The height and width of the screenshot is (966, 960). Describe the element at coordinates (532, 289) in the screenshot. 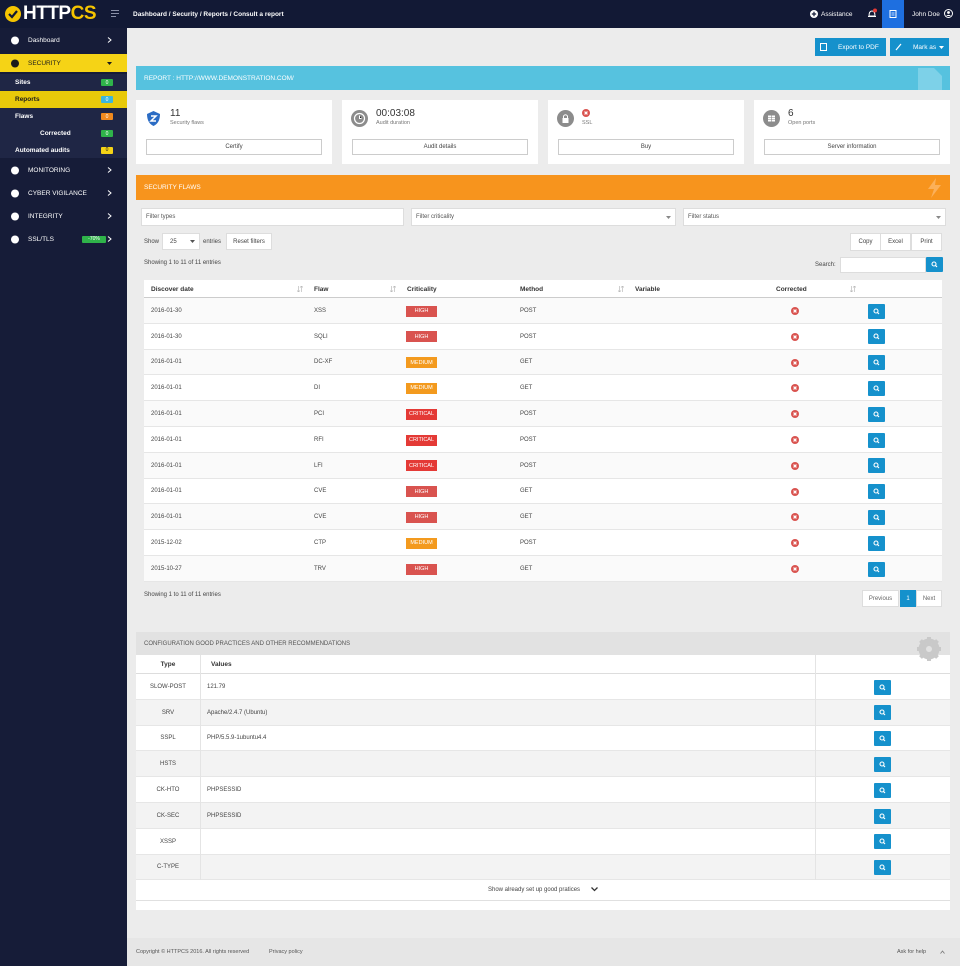

I see `column-header: Method` at that location.